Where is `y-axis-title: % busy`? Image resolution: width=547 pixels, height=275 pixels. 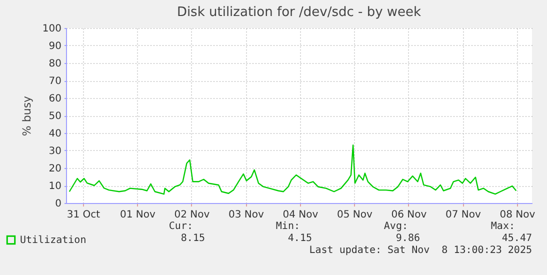
y-axis-title: % busy is located at coordinates (27, 115).